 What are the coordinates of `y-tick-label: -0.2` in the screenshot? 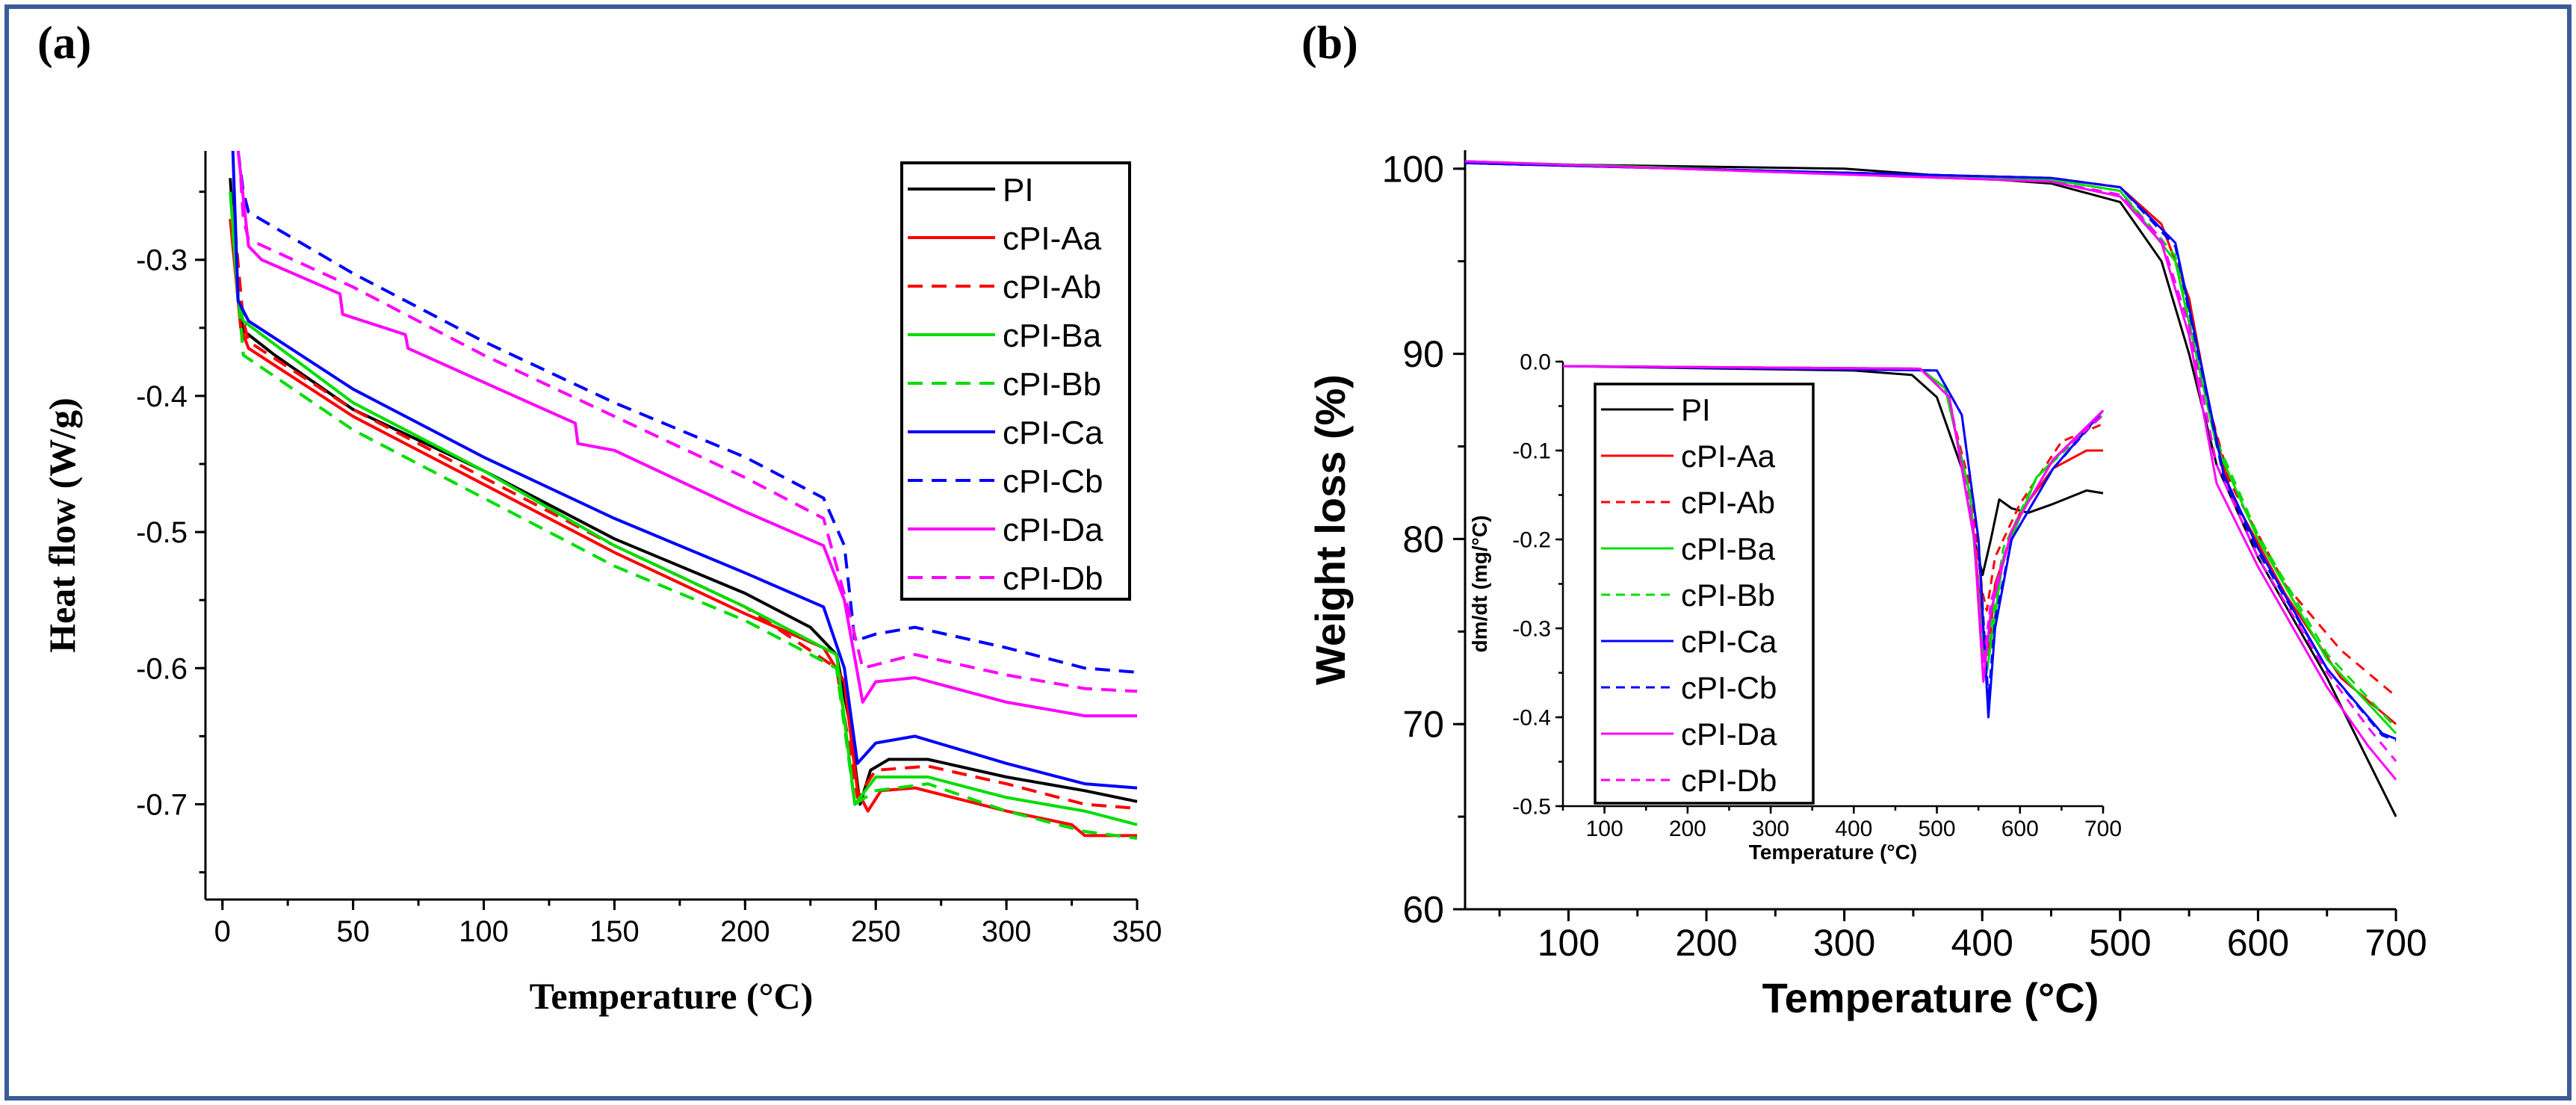 It's located at (1531, 540).